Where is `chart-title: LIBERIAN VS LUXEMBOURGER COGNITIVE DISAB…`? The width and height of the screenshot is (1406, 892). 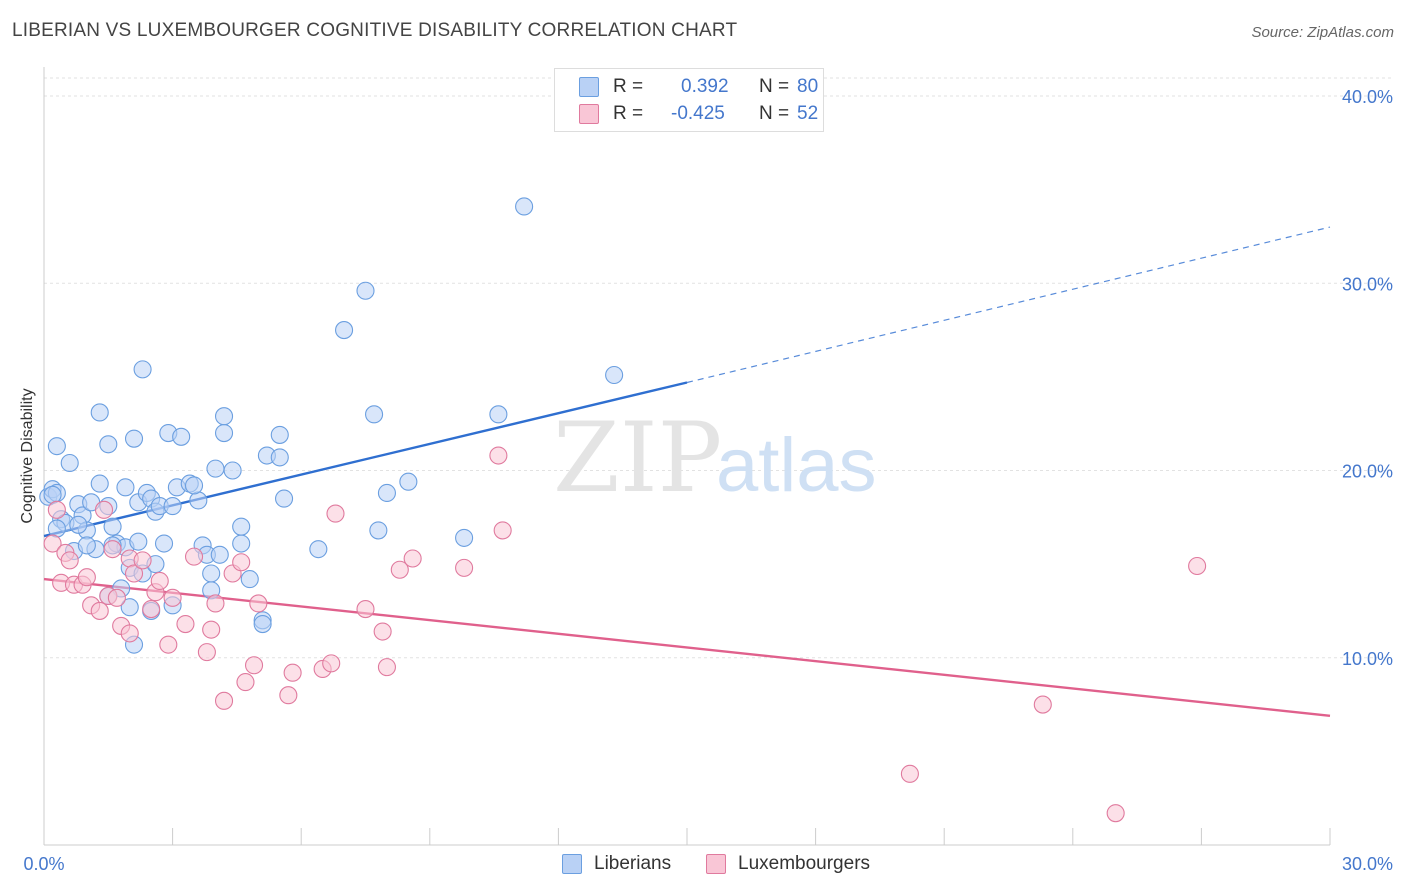 chart-title: LIBERIAN VS LUXEMBOURGER COGNITIVE DISAB… is located at coordinates (375, 30).